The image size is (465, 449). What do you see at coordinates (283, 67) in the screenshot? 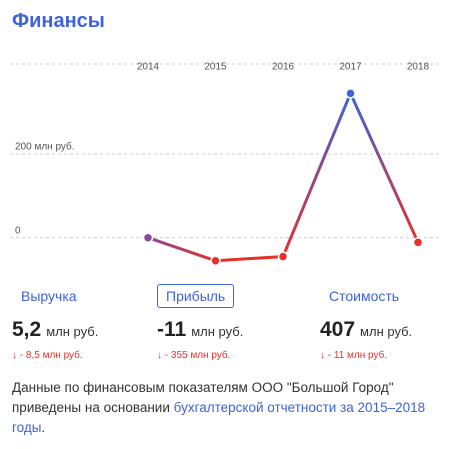
I see `x-tick-label: 2016` at bounding box center [283, 67].